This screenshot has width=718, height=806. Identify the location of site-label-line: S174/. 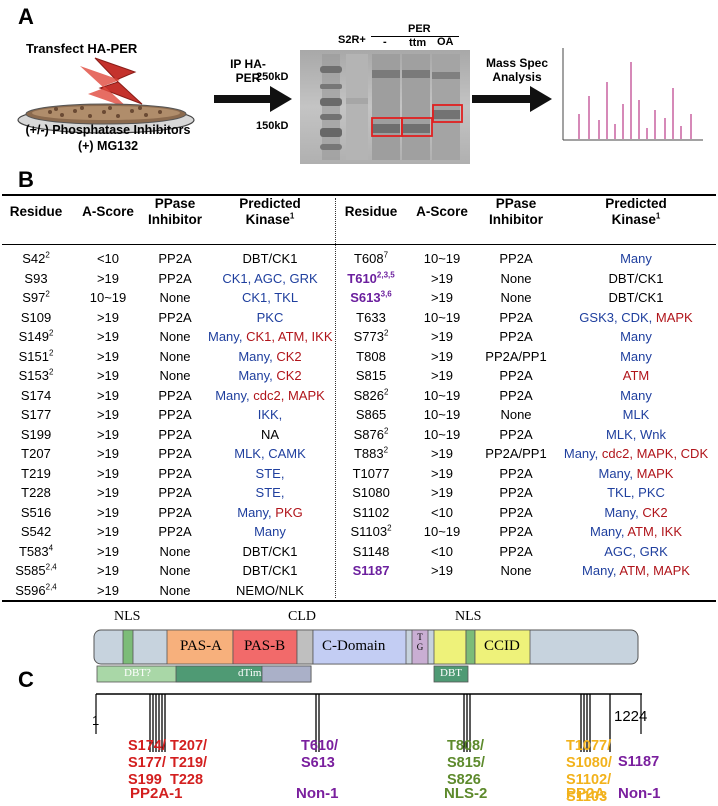
(147, 746).